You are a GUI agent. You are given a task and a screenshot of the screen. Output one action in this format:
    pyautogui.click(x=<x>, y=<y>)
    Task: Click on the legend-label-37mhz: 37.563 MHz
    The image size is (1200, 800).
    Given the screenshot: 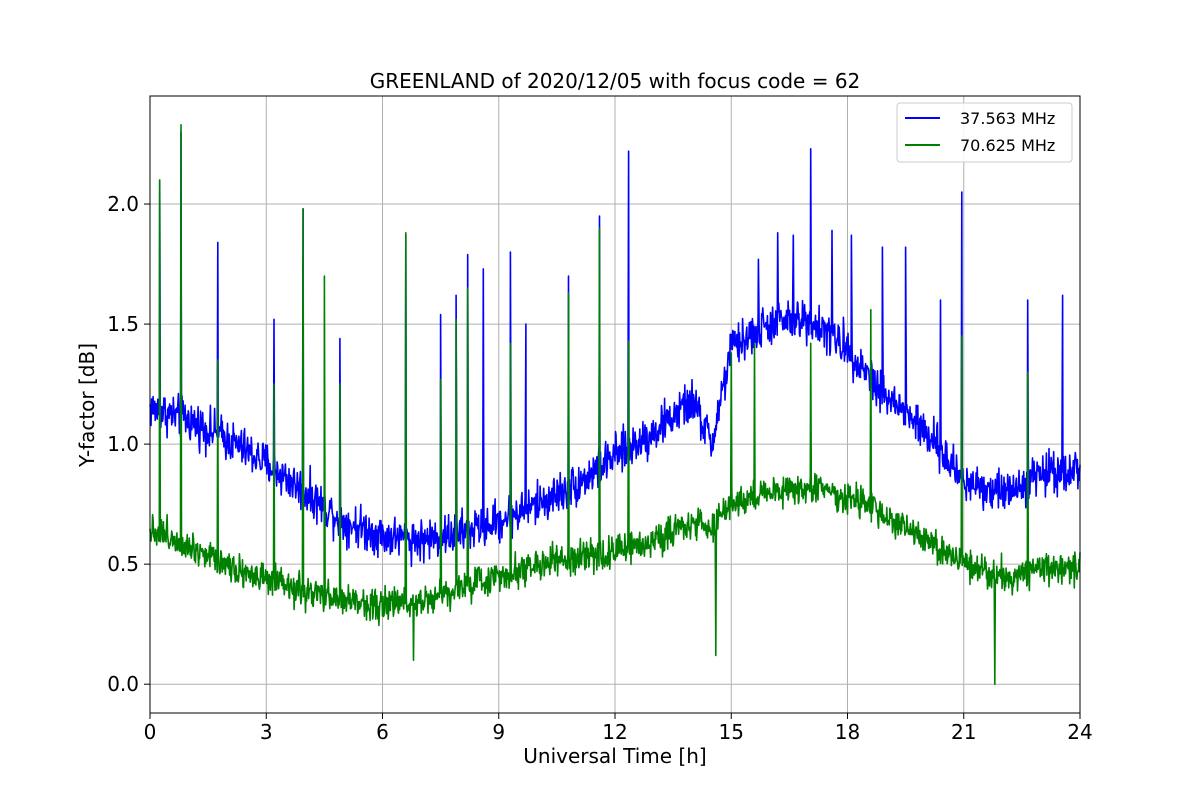 What is the action you would take?
    pyautogui.click(x=1007, y=118)
    